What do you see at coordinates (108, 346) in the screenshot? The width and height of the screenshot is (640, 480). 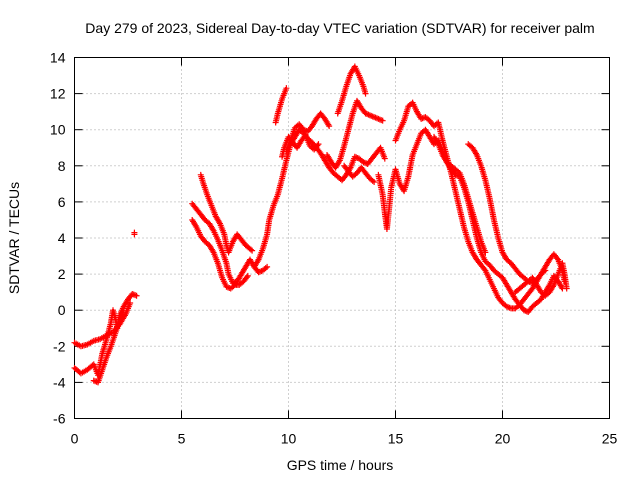 I see `series-track-c` at bounding box center [108, 346].